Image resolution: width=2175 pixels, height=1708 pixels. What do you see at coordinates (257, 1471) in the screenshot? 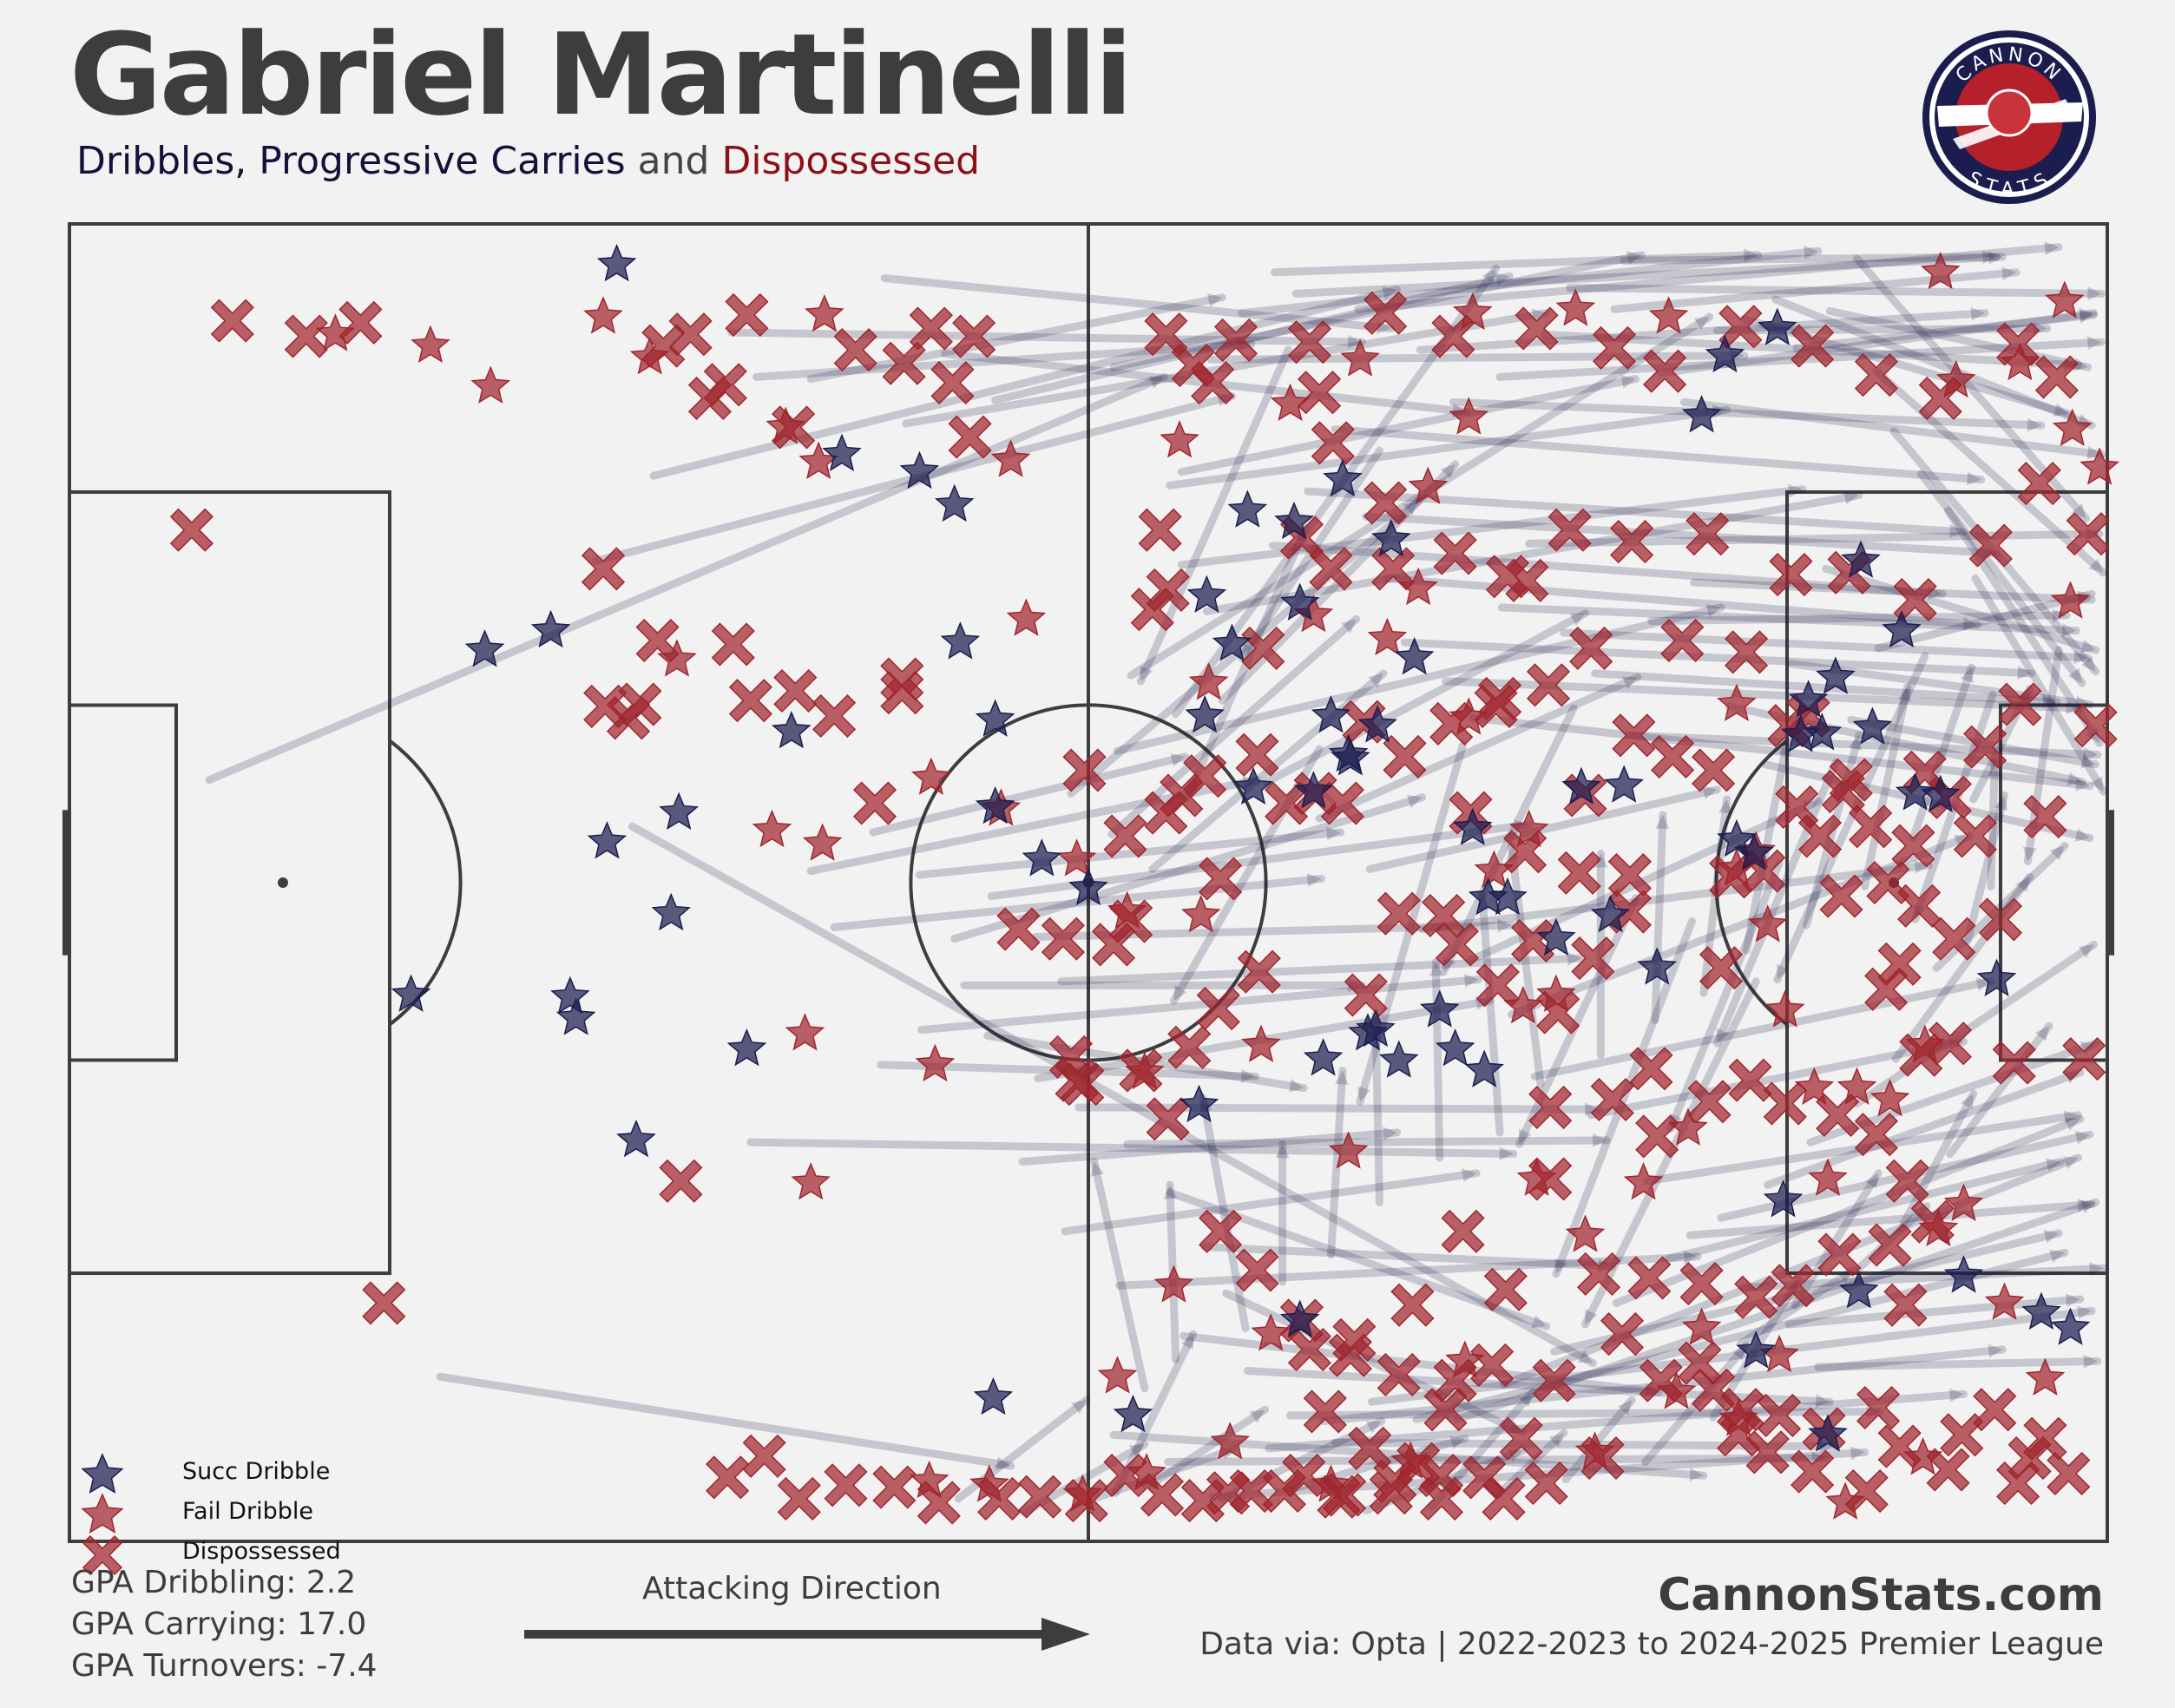
I see `legend-label-succ: Succ Dribble` at bounding box center [257, 1471].